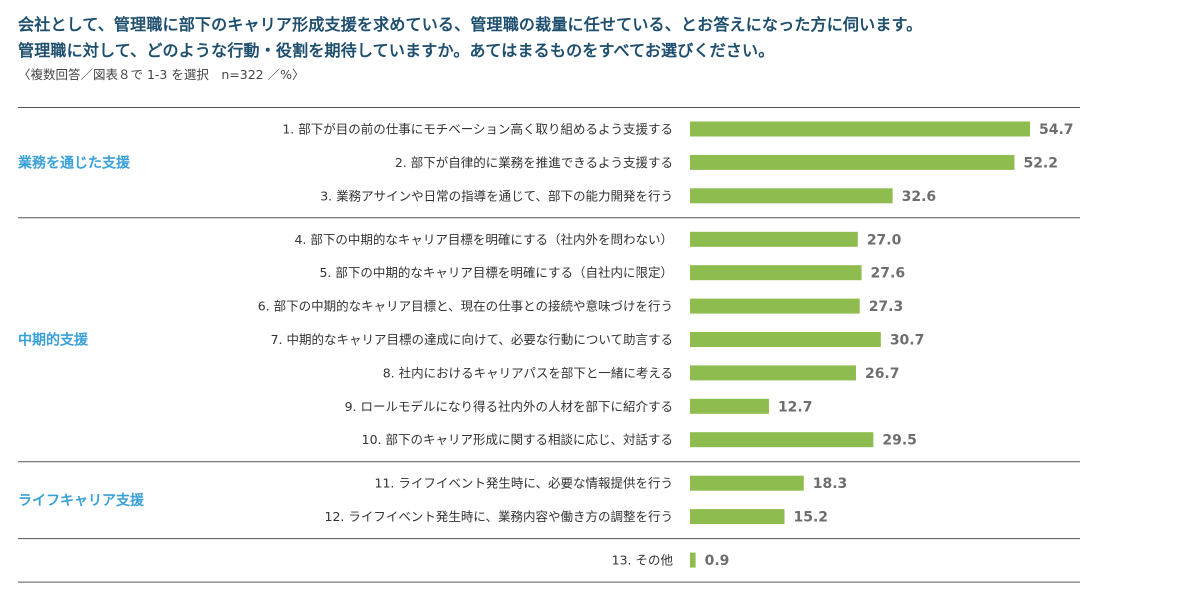 This screenshot has height=598, width=1200. I want to click on value-label: 0.9, so click(717, 561).